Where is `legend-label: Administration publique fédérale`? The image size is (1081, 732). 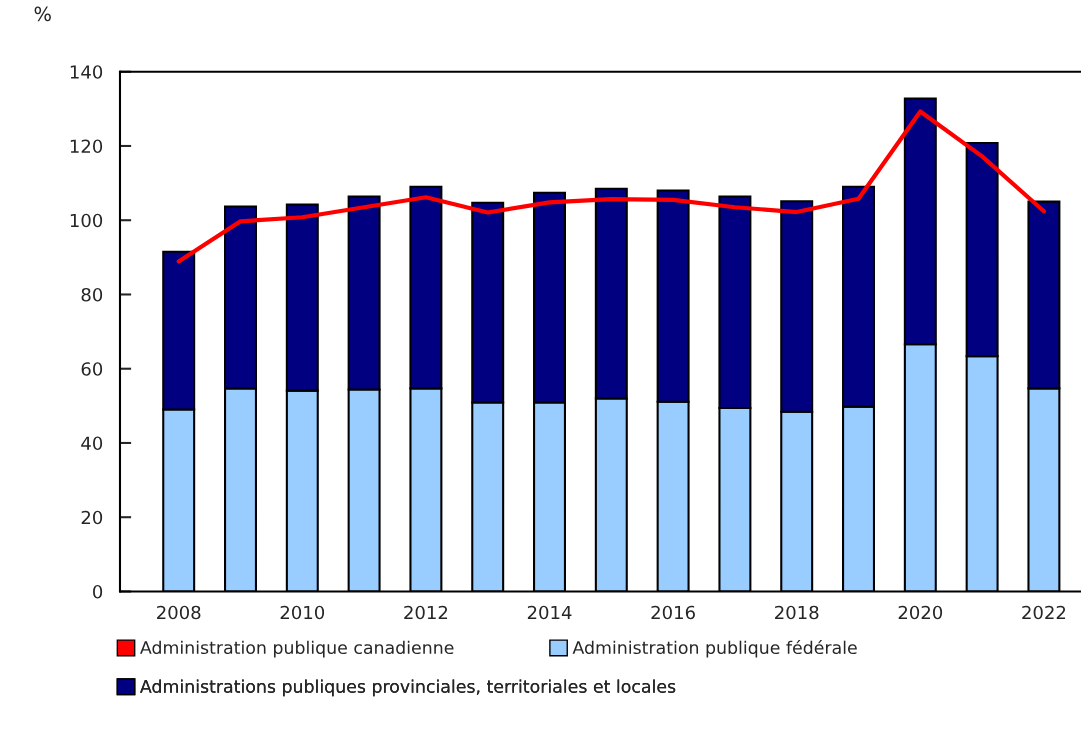
legend-label: Administration publique fédérale is located at coordinates (714, 648).